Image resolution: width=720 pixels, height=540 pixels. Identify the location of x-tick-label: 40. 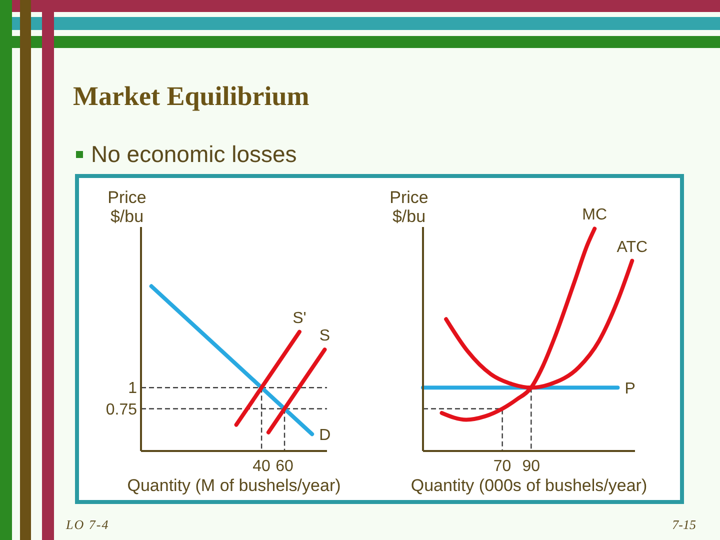
(261, 466).